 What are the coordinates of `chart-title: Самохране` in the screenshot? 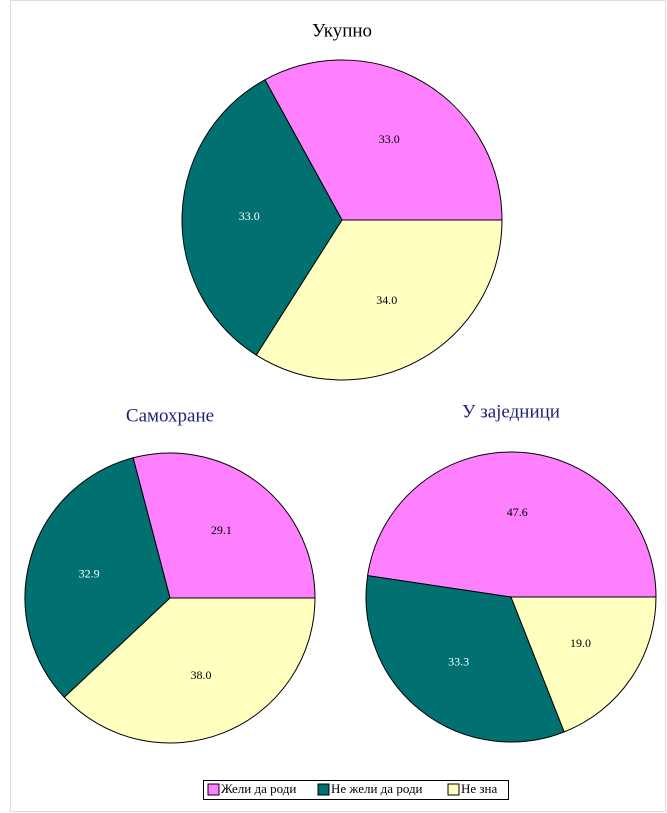 It's located at (170, 415).